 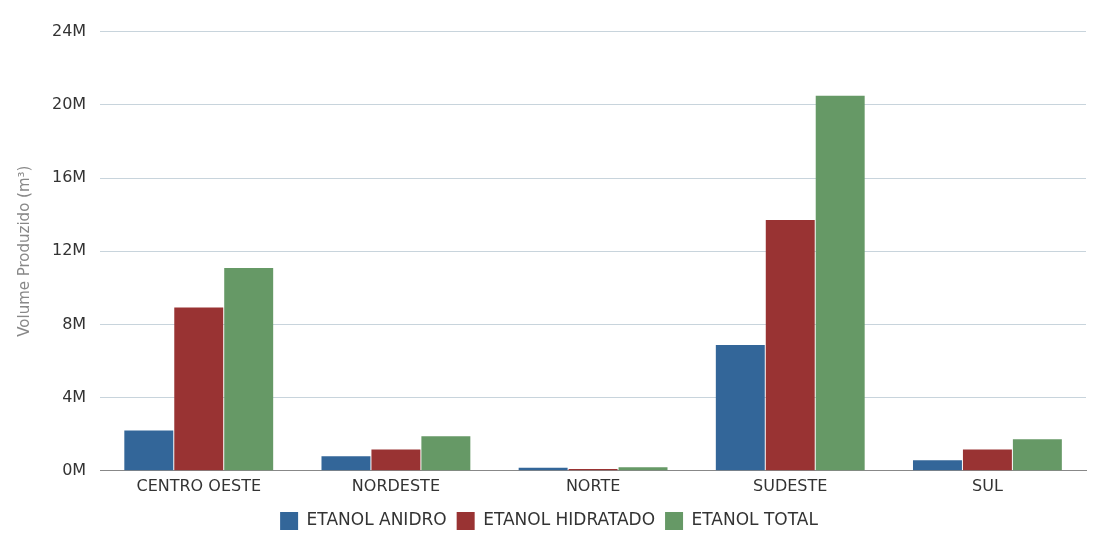 What do you see at coordinates (74, 396) in the screenshot?
I see `y-tick-label: 4M` at bounding box center [74, 396].